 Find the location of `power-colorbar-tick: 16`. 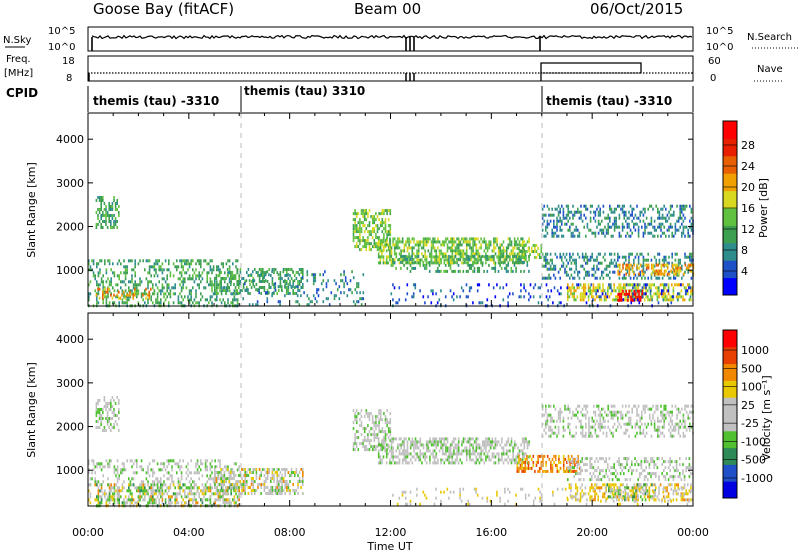

power-colorbar-tick: 16 is located at coordinates (748, 208).